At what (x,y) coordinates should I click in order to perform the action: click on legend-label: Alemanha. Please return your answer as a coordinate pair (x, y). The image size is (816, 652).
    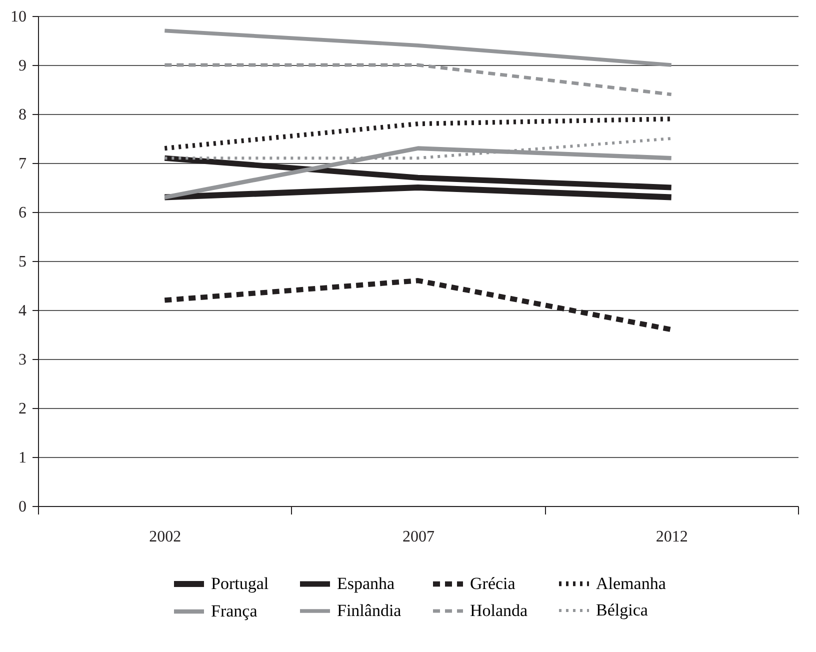
    Looking at the image, I should click on (631, 583).